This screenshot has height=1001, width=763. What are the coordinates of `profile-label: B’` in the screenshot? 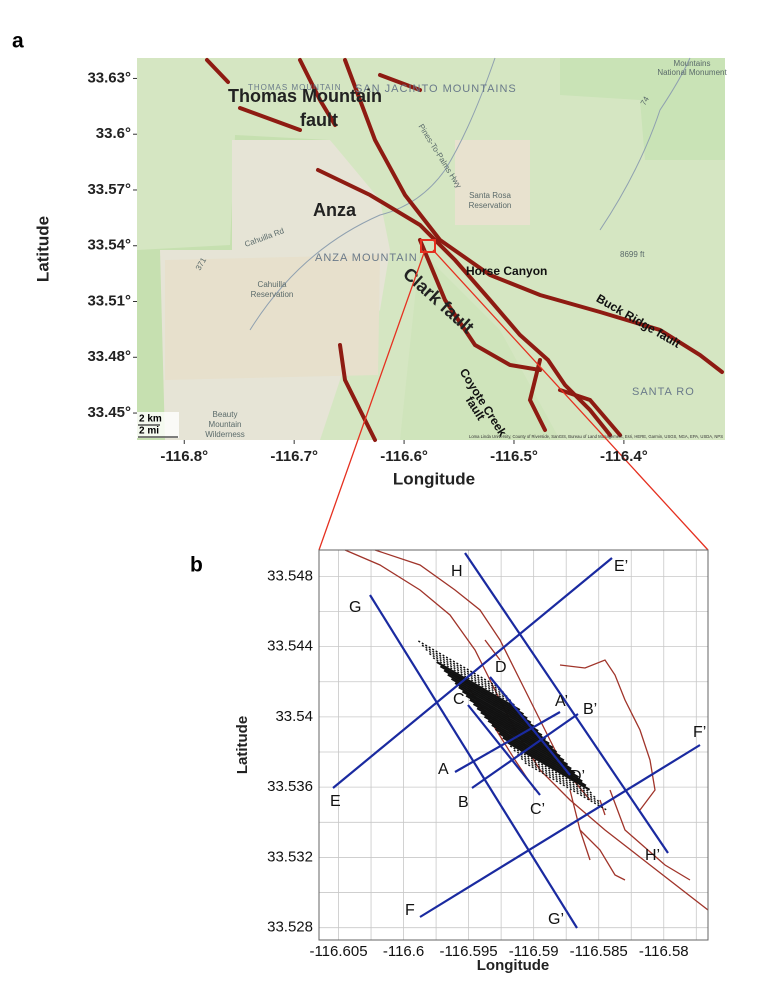 It's located at (590, 709).